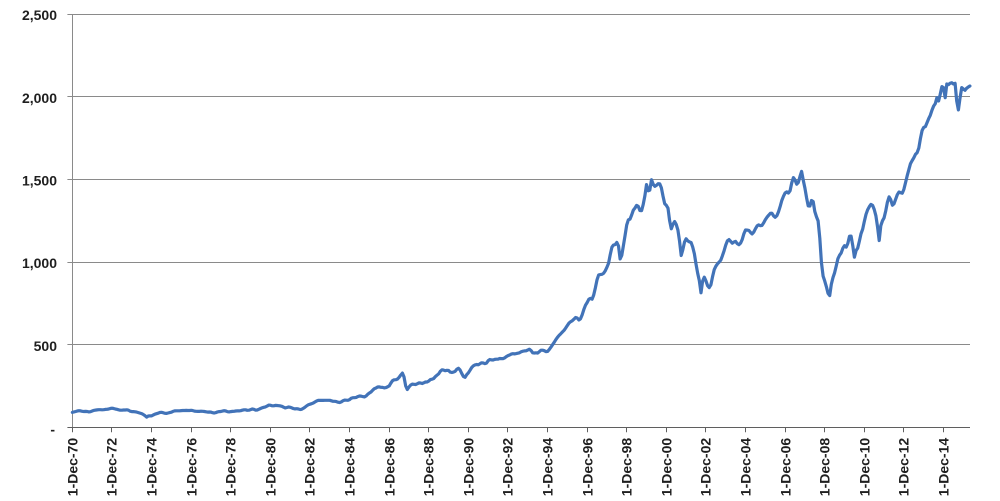  Describe the element at coordinates (349, 467) in the screenshot. I see `svg-text: 1-Dec-84` at that location.